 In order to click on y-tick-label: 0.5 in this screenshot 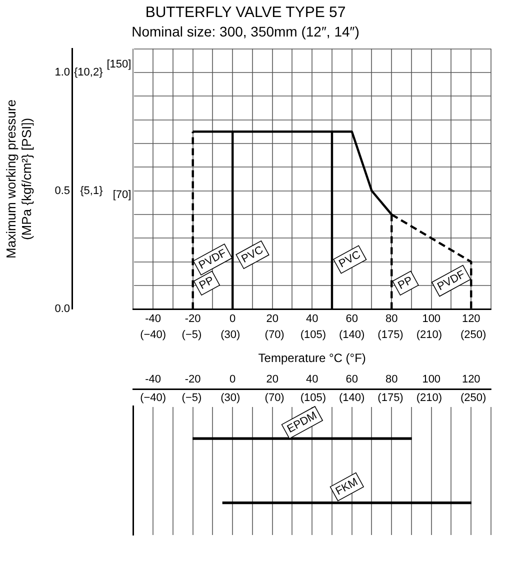, I will do `click(62, 190)`.